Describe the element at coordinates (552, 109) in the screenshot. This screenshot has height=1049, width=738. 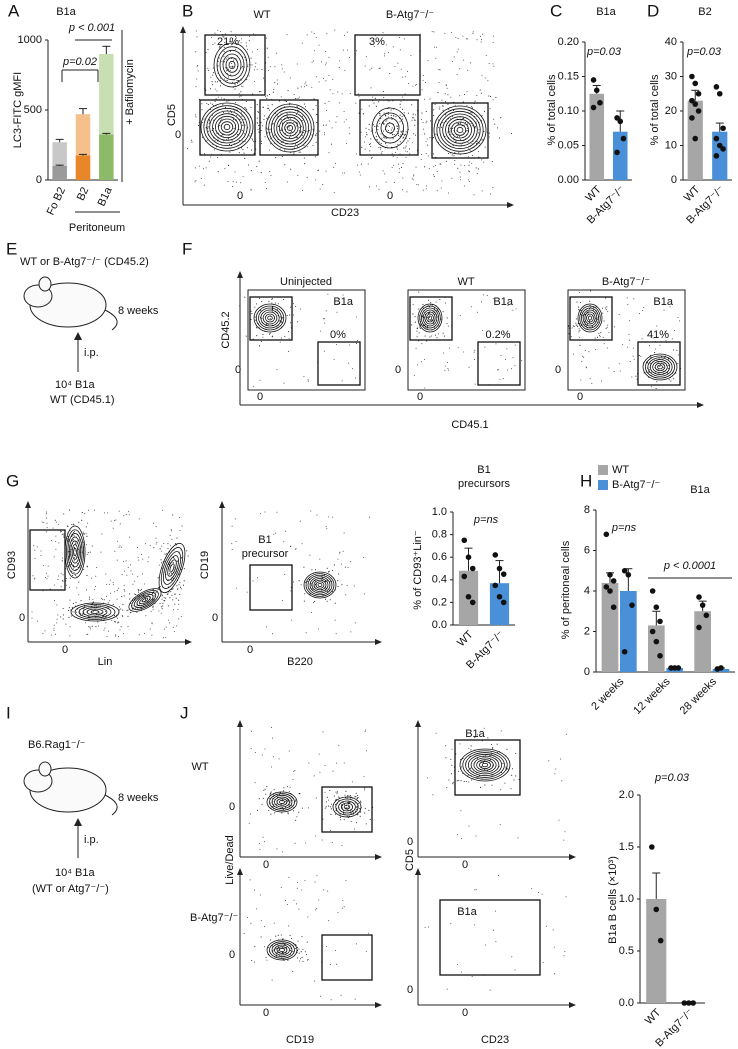
I see `y-axis-label: % of total cells` at that location.